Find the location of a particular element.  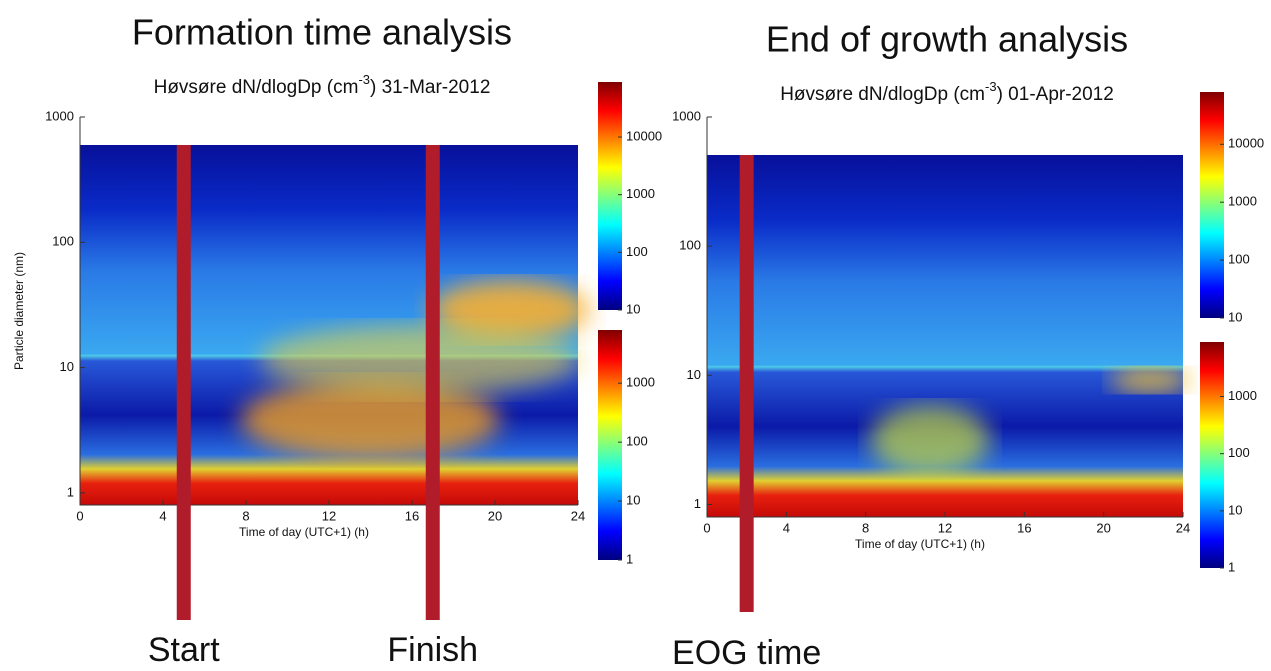

marker-label: EOG time is located at coordinates (746, 652).